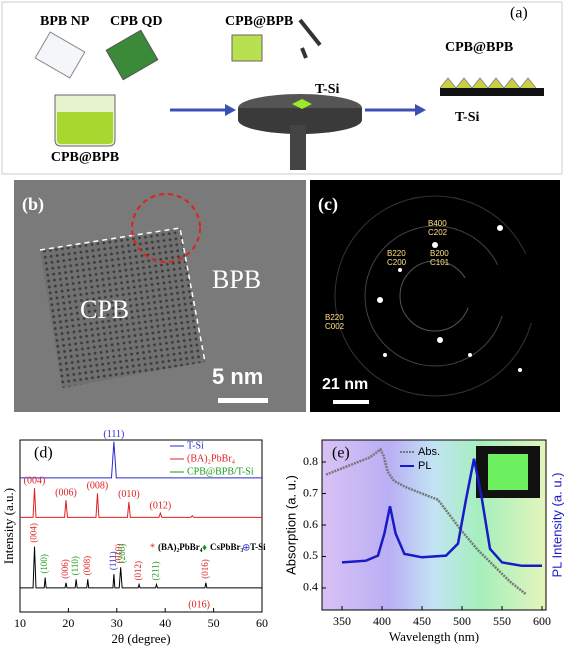 The image size is (567, 646). What do you see at coordinates (85, 157) in the screenshot?
I see `mix-label: CPB@BPB` at bounding box center [85, 157].